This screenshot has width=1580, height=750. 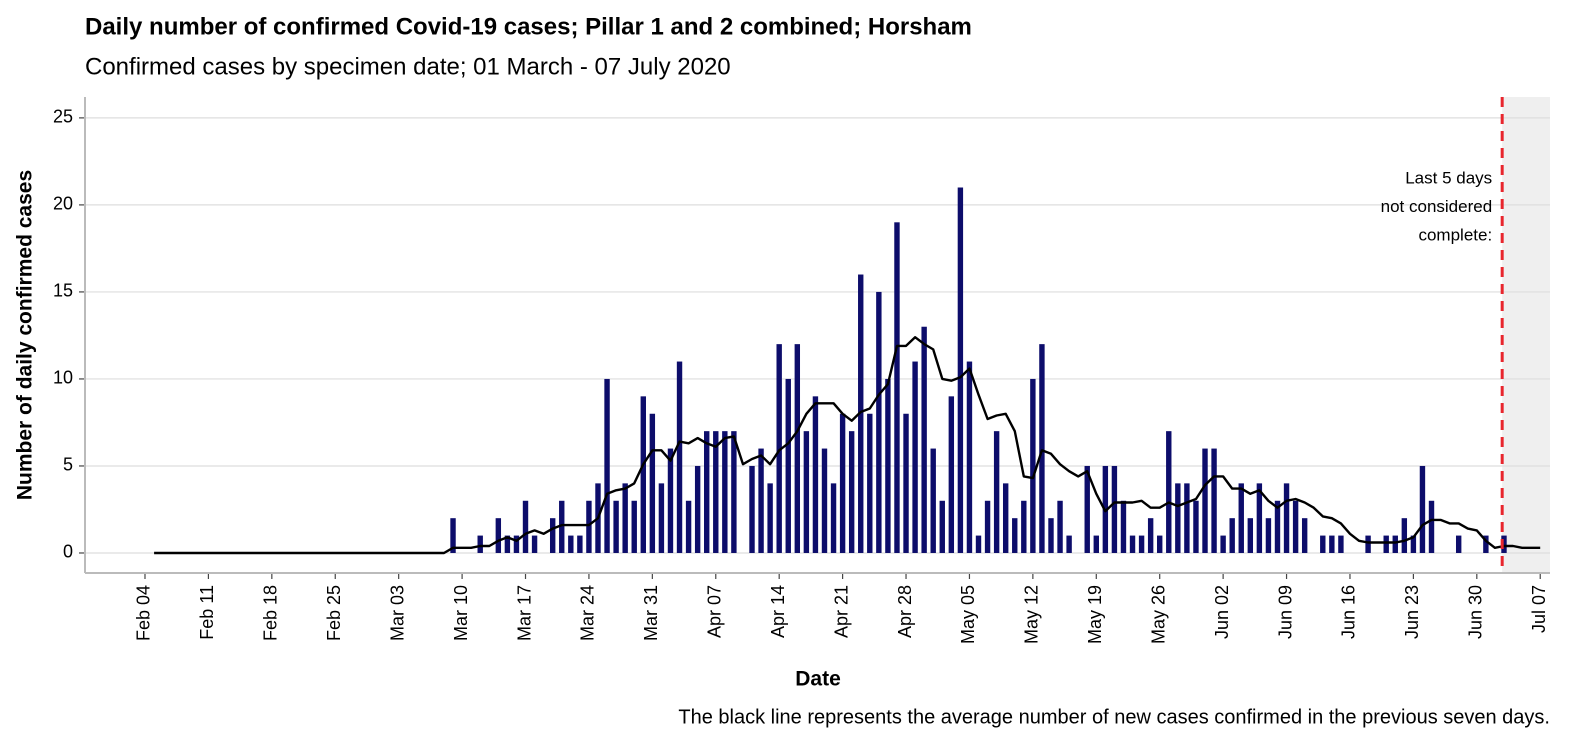 I want to click on y-axis-label: Number of daily confirmed cases, so click(x=25, y=335).